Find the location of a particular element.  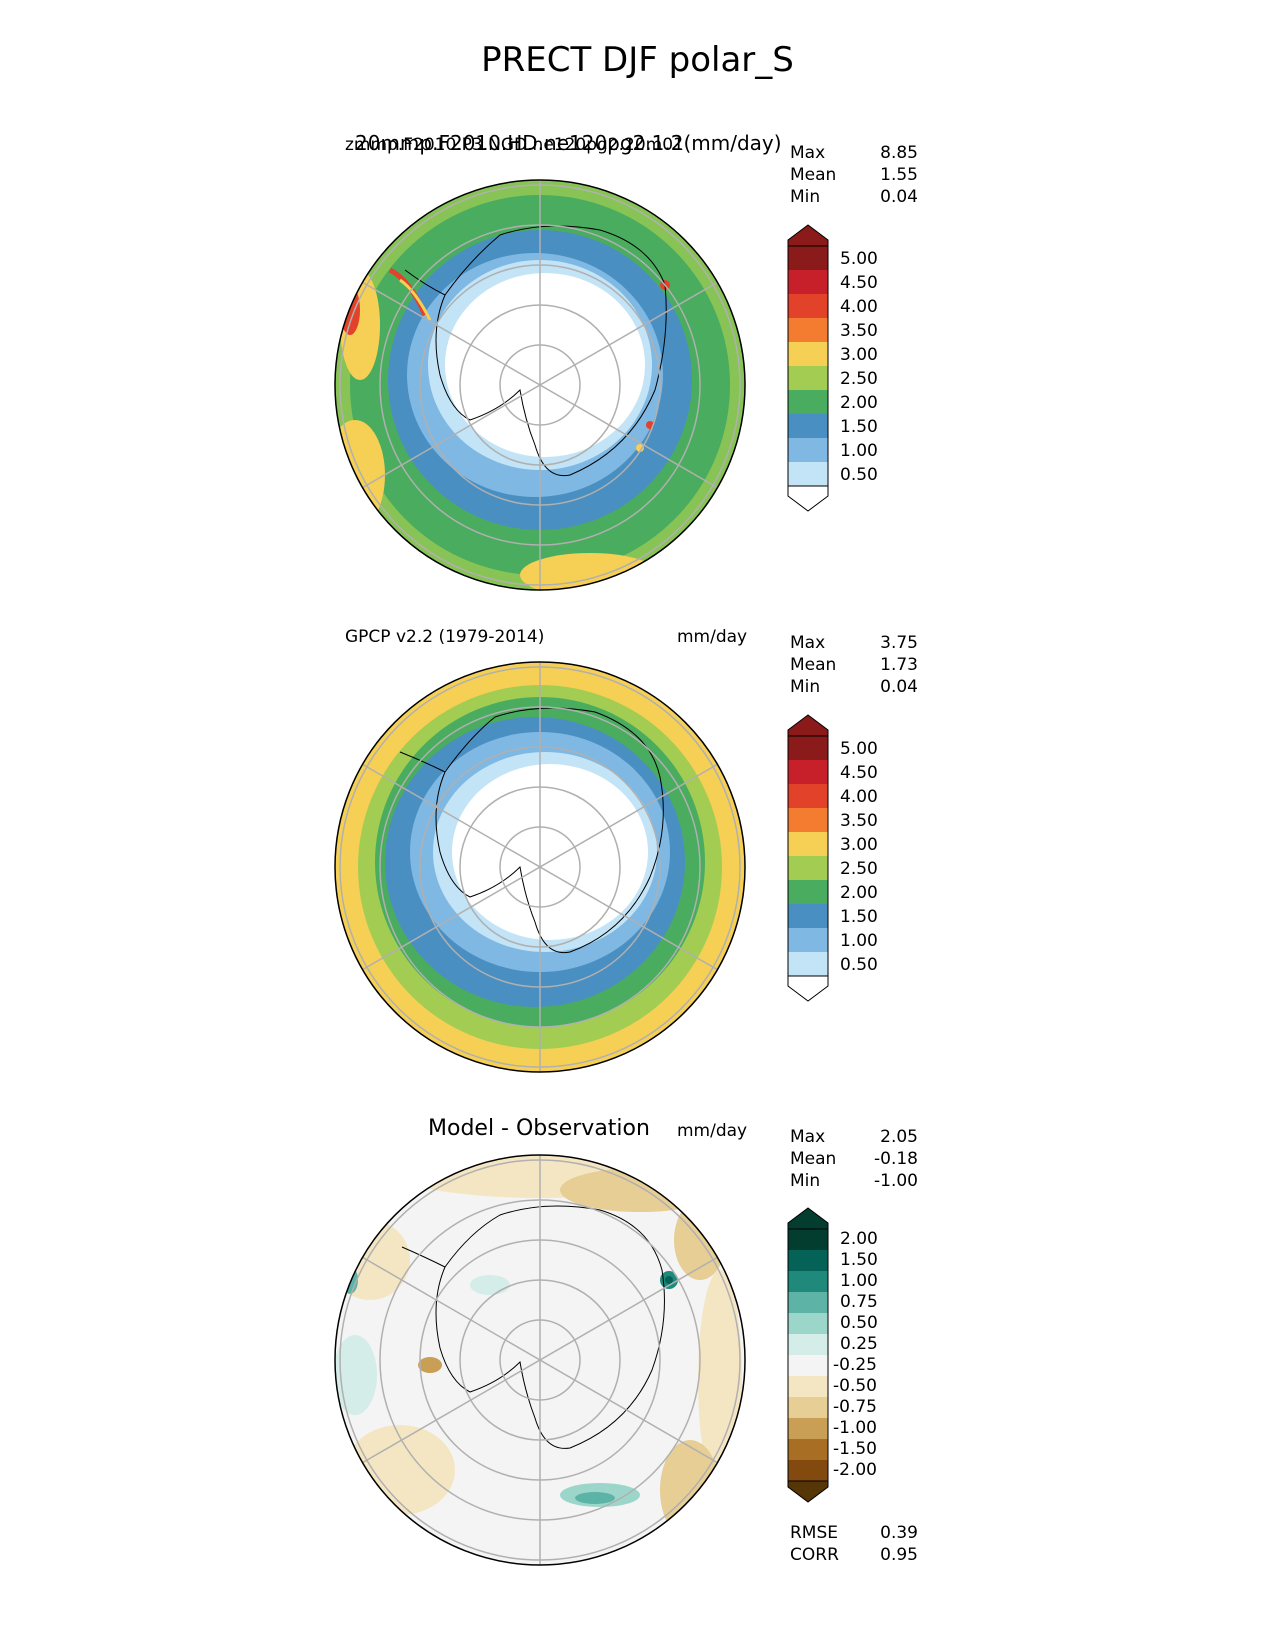

panel-diff-title: Model - Observation is located at coordinates (539, 1128).